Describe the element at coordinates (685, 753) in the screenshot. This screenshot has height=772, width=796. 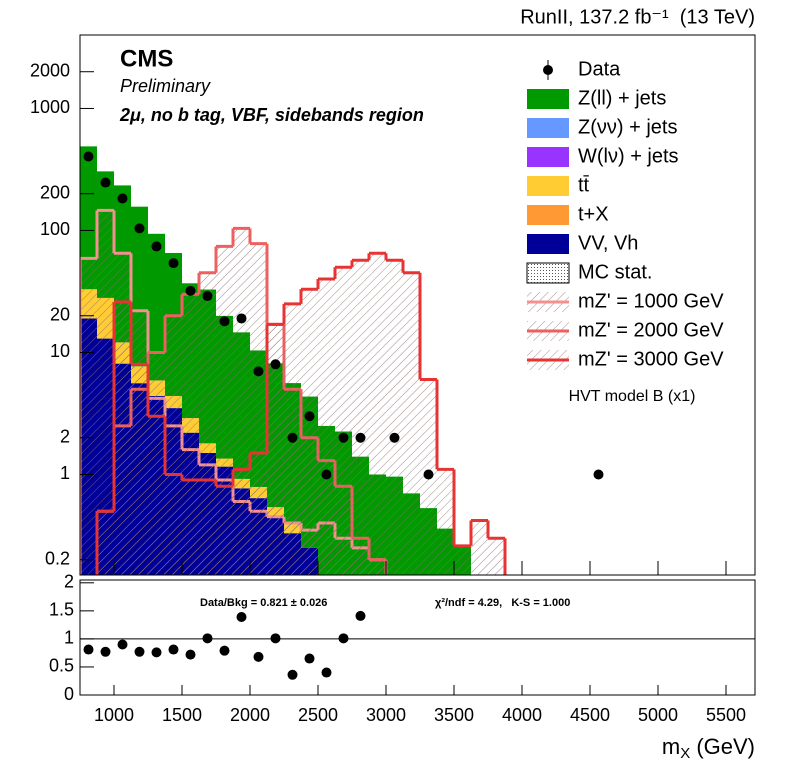
I see `x-axis-label-sub: X` at that location.